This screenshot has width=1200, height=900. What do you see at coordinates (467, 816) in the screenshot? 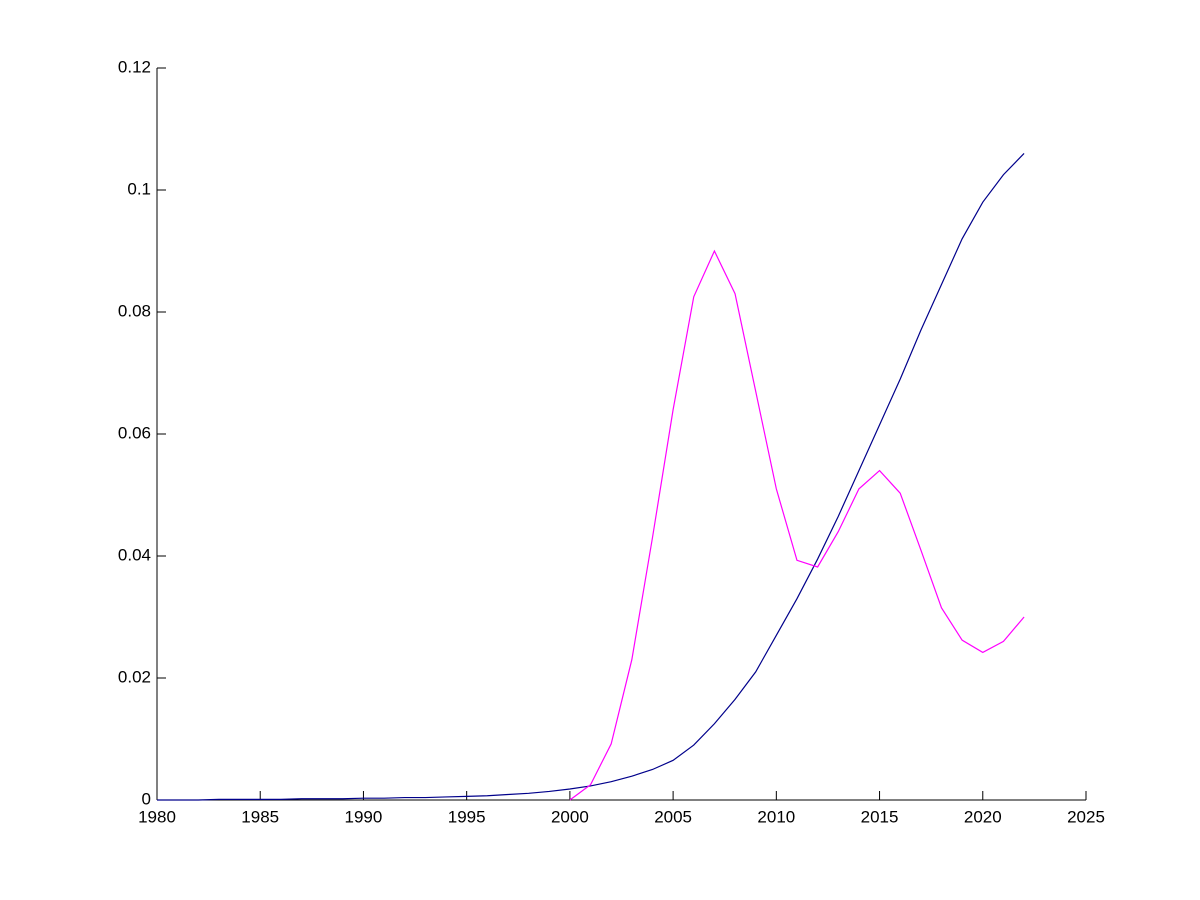
I see `x-tick-label: 1995` at bounding box center [467, 816].